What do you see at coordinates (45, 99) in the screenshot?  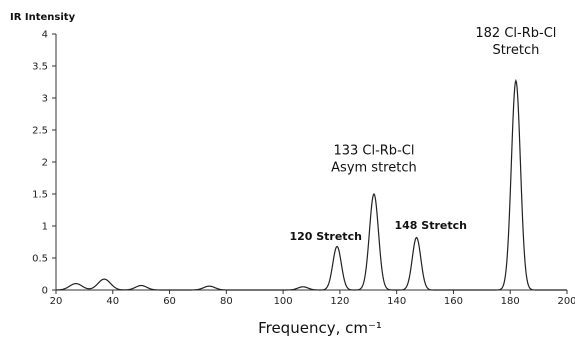 I see `y-tick-label: 3` at bounding box center [45, 99].